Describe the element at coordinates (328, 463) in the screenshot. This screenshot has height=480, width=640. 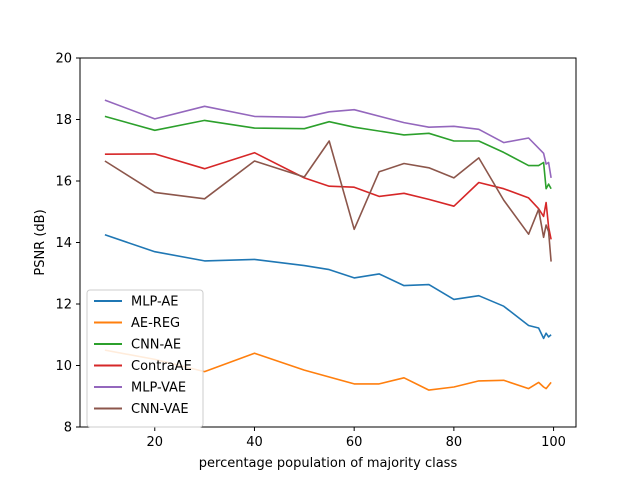
I see `x-axis-label: percentage population of majority class` at that location.